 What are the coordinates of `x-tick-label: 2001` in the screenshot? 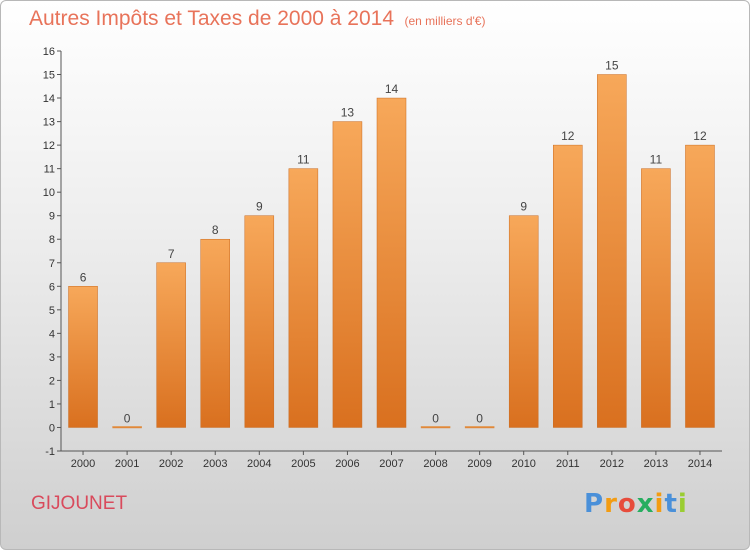 It's located at (127, 464).